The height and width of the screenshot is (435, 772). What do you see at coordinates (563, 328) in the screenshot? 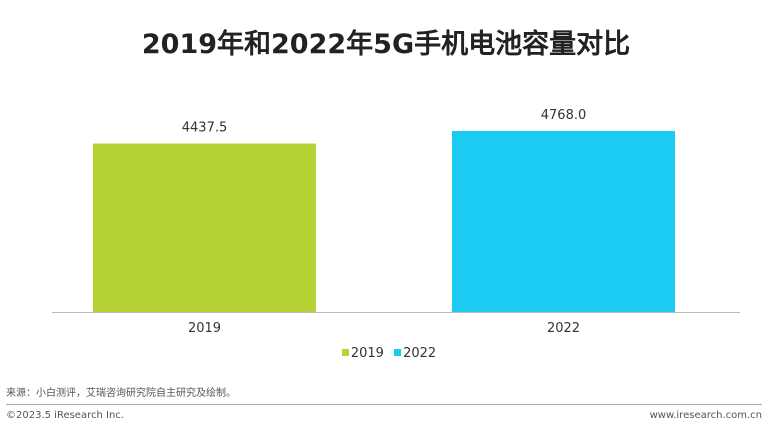
I see `x-tick-2022: 2022` at bounding box center [563, 328].